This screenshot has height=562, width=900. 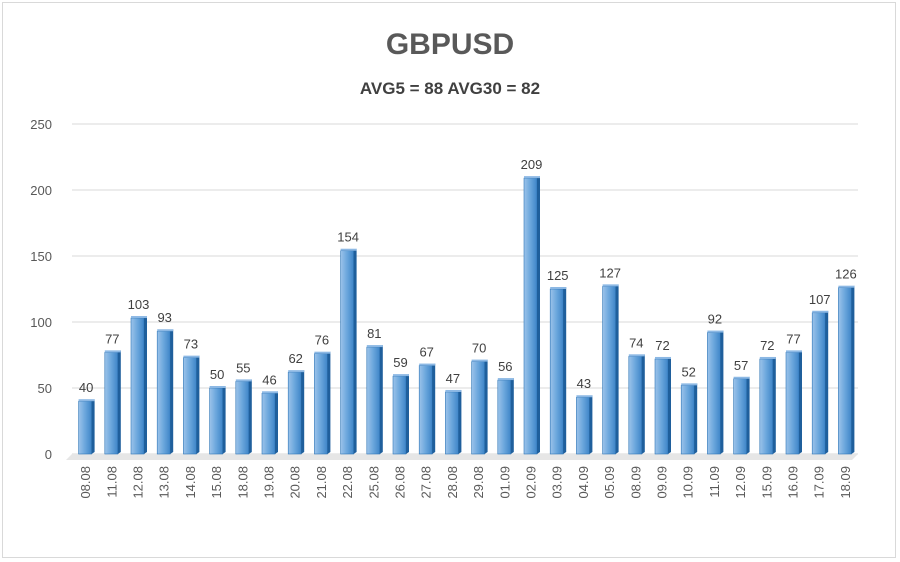 What do you see at coordinates (715, 319) in the screenshot?
I see `data-label: 92` at bounding box center [715, 319].